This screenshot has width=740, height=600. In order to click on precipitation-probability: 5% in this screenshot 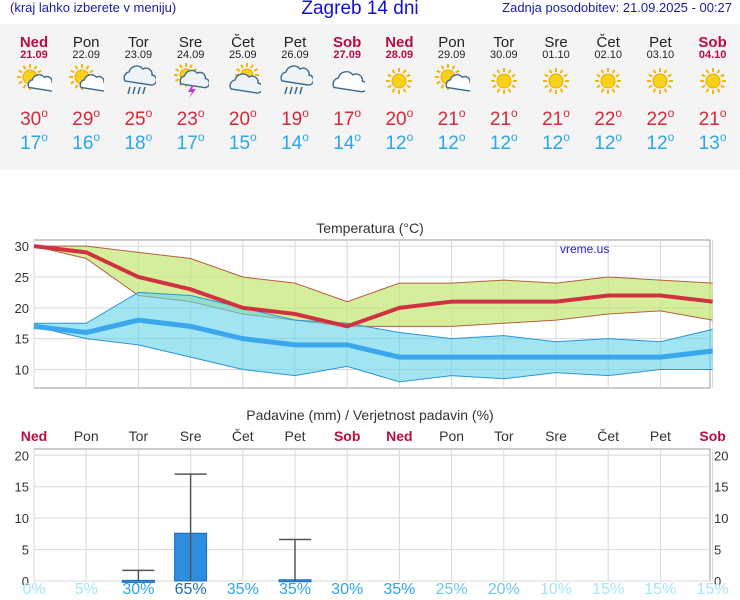, I will do `click(86, 589)`.